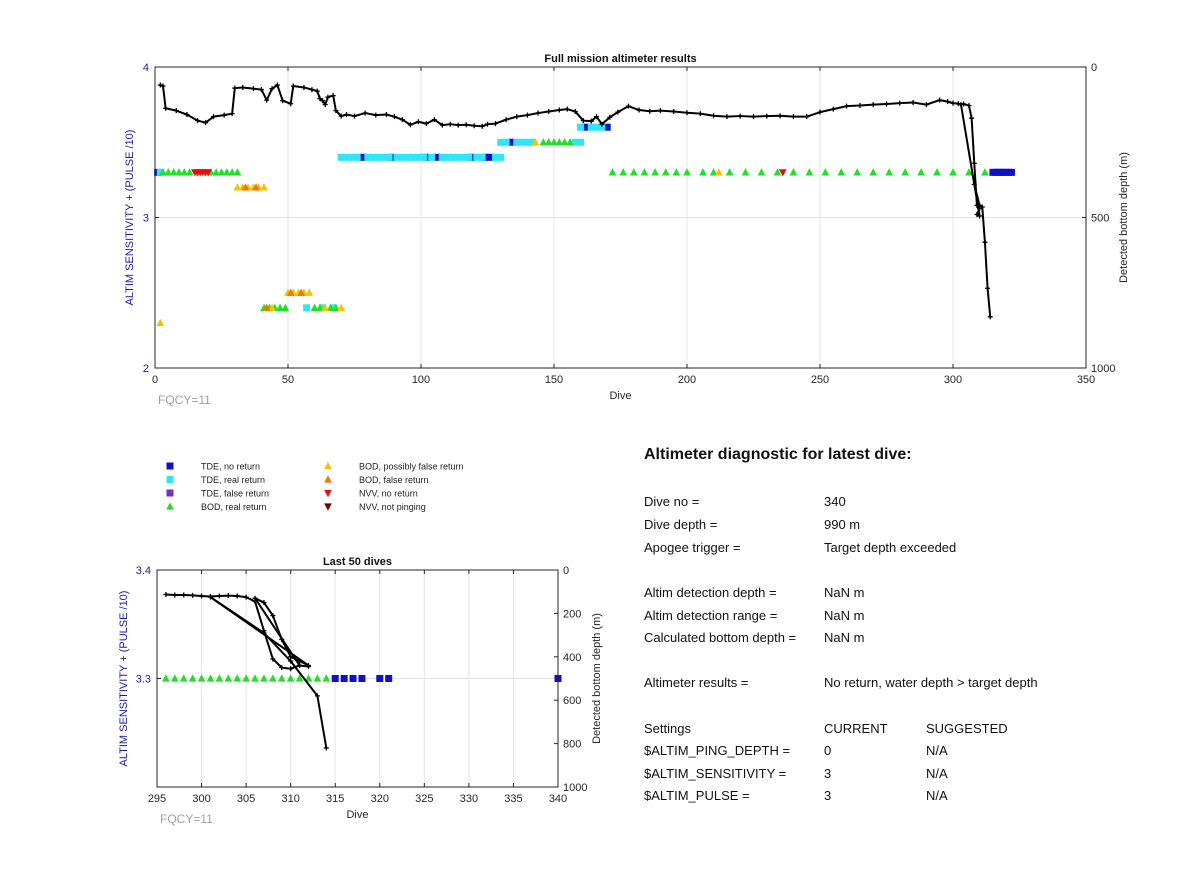 Image resolution: width=1200 pixels, height=885 pixels. I want to click on legend-label: NVV, no return, so click(388, 494).